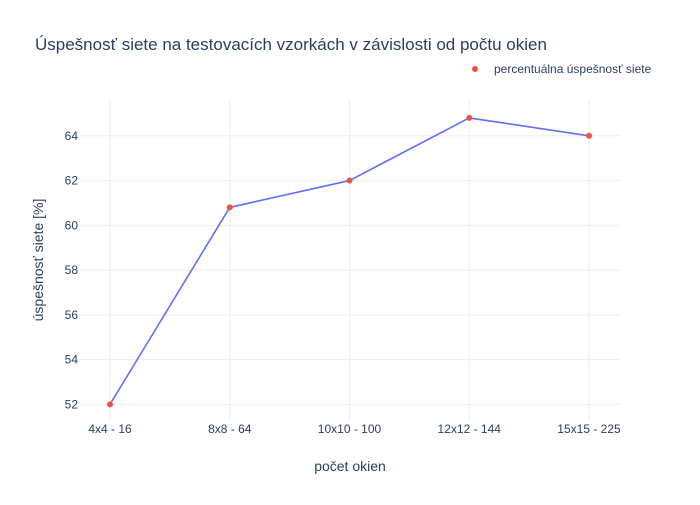 The width and height of the screenshot is (700, 505). What do you see at coordinates (72, 136) in the screenshot?
I see `y-tick-label: 64` at bounding box center [72, 136].